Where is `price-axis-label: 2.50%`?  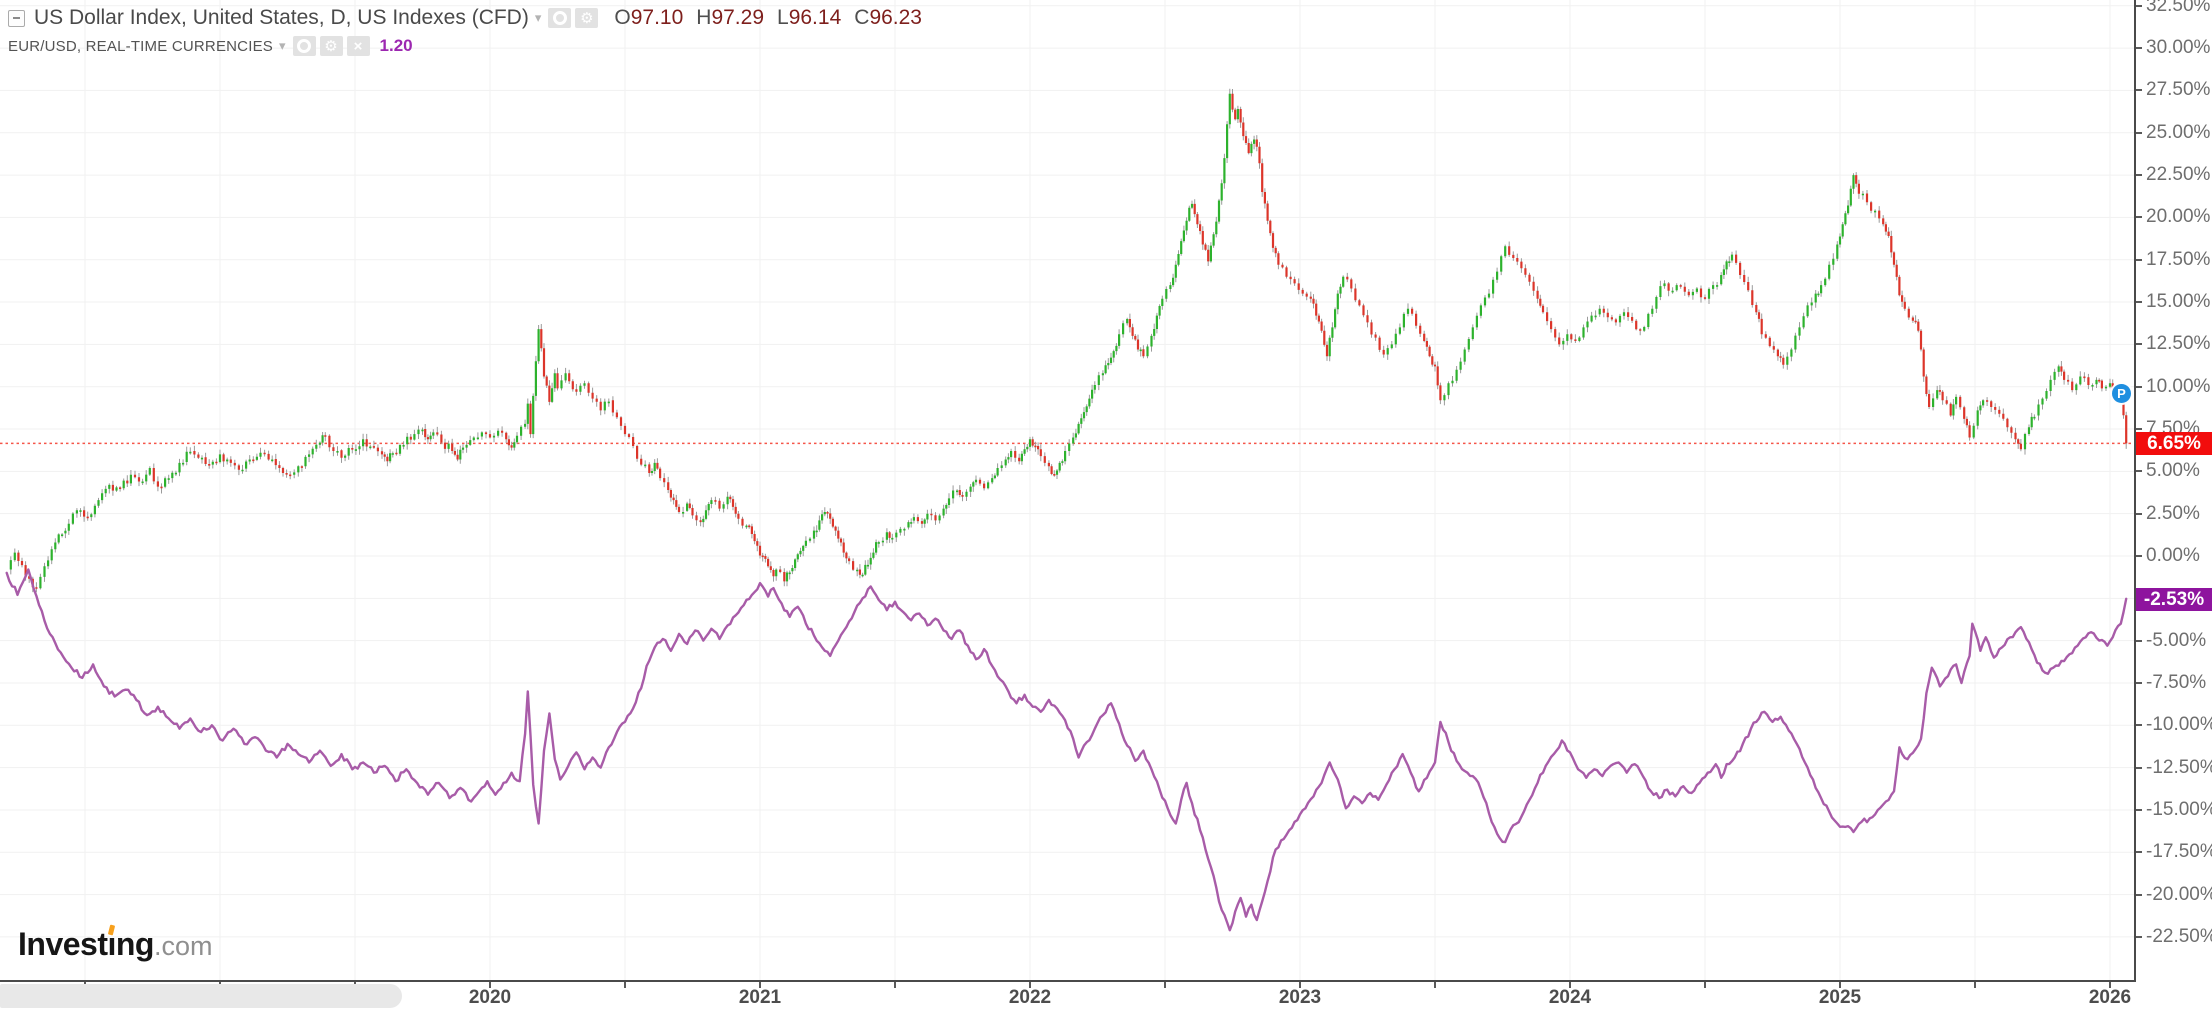 price-axis-label: 2.50% is located at coordinates (2173, 513).